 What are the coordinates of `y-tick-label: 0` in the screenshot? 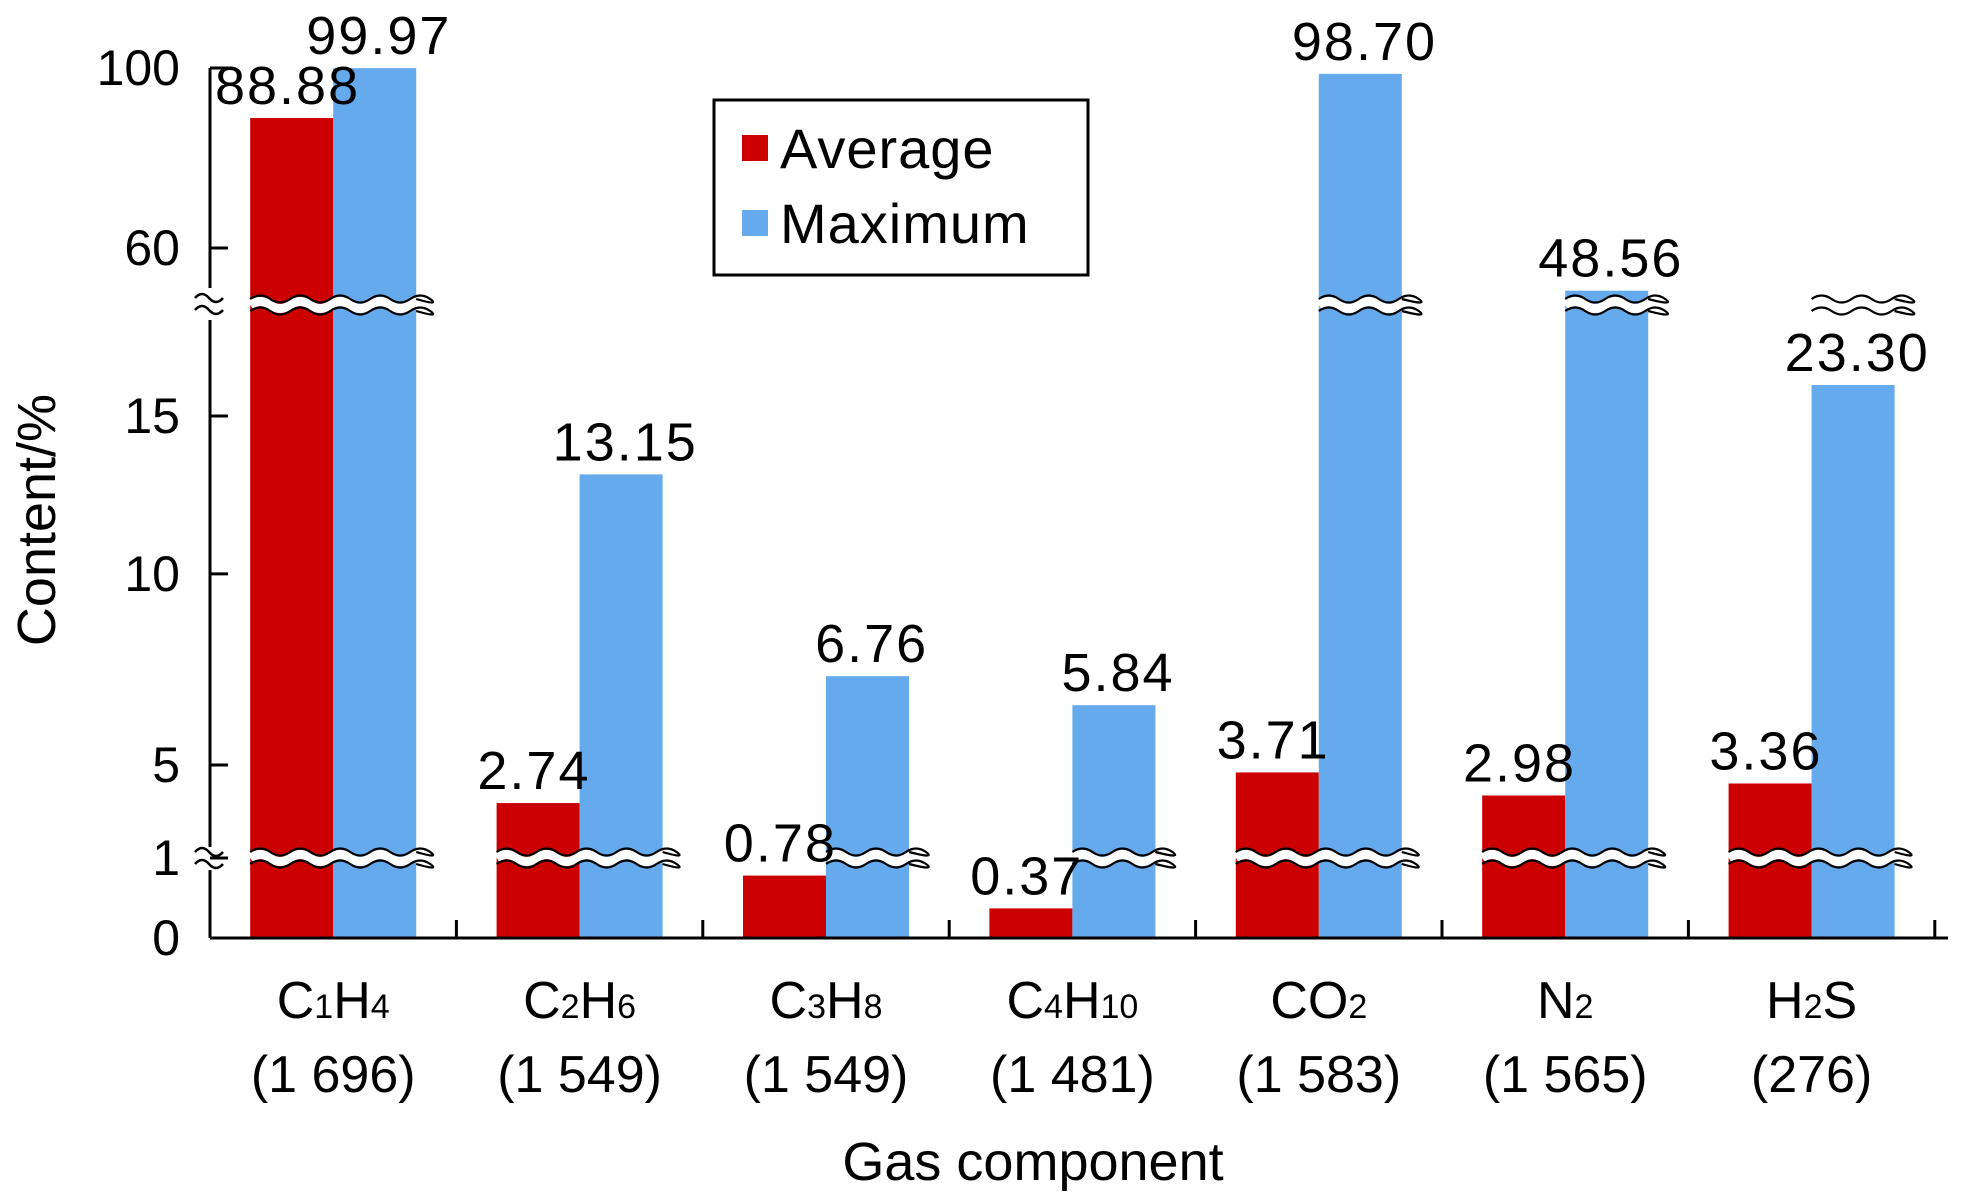 It's located at (166, 938).